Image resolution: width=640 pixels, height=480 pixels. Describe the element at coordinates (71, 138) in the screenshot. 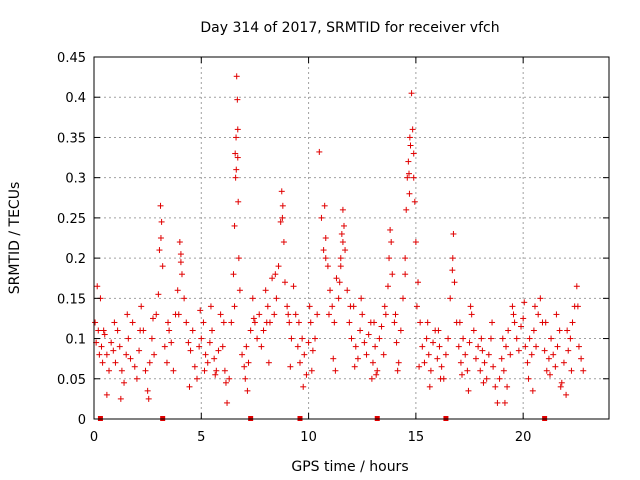

I see `y-tick-label: 0.35` at that location.